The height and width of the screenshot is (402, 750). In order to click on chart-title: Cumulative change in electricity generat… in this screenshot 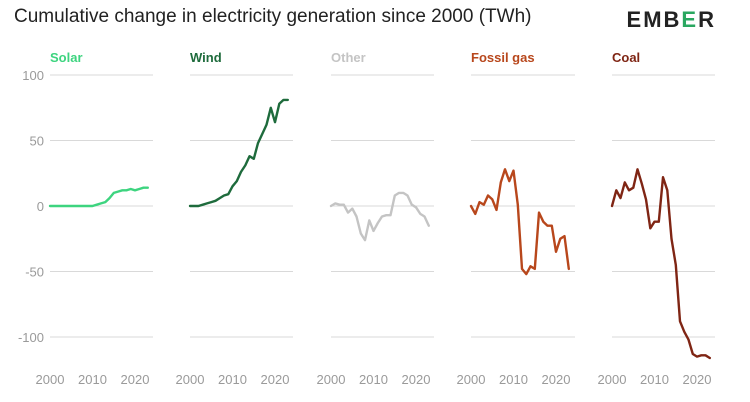, I will do `click(273, 16)`.